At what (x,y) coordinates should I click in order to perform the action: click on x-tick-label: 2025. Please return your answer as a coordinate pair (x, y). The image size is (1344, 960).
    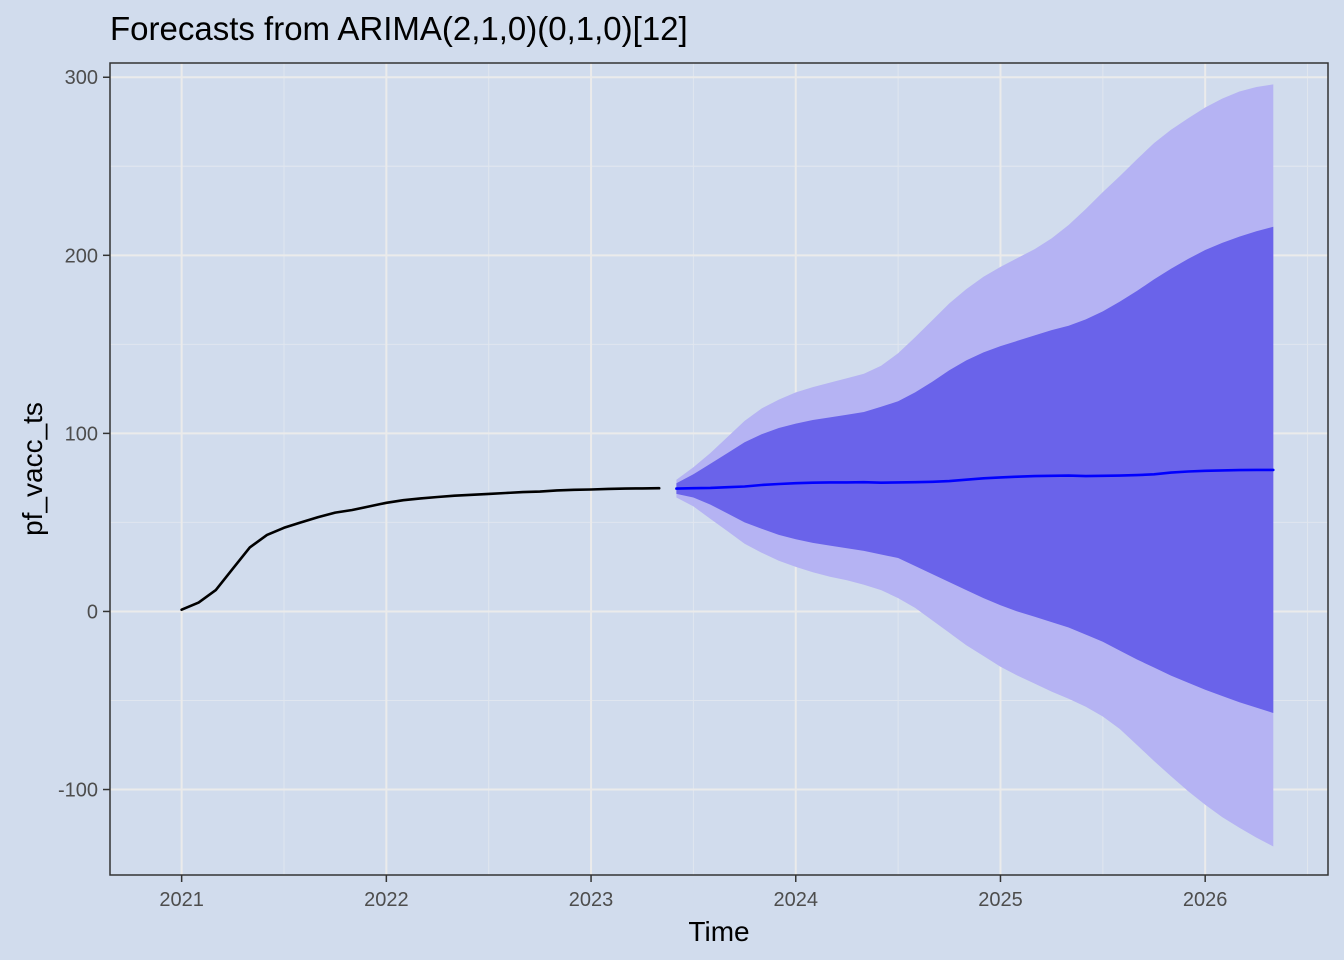
    Looking at the image, I should click on (1000, 900).